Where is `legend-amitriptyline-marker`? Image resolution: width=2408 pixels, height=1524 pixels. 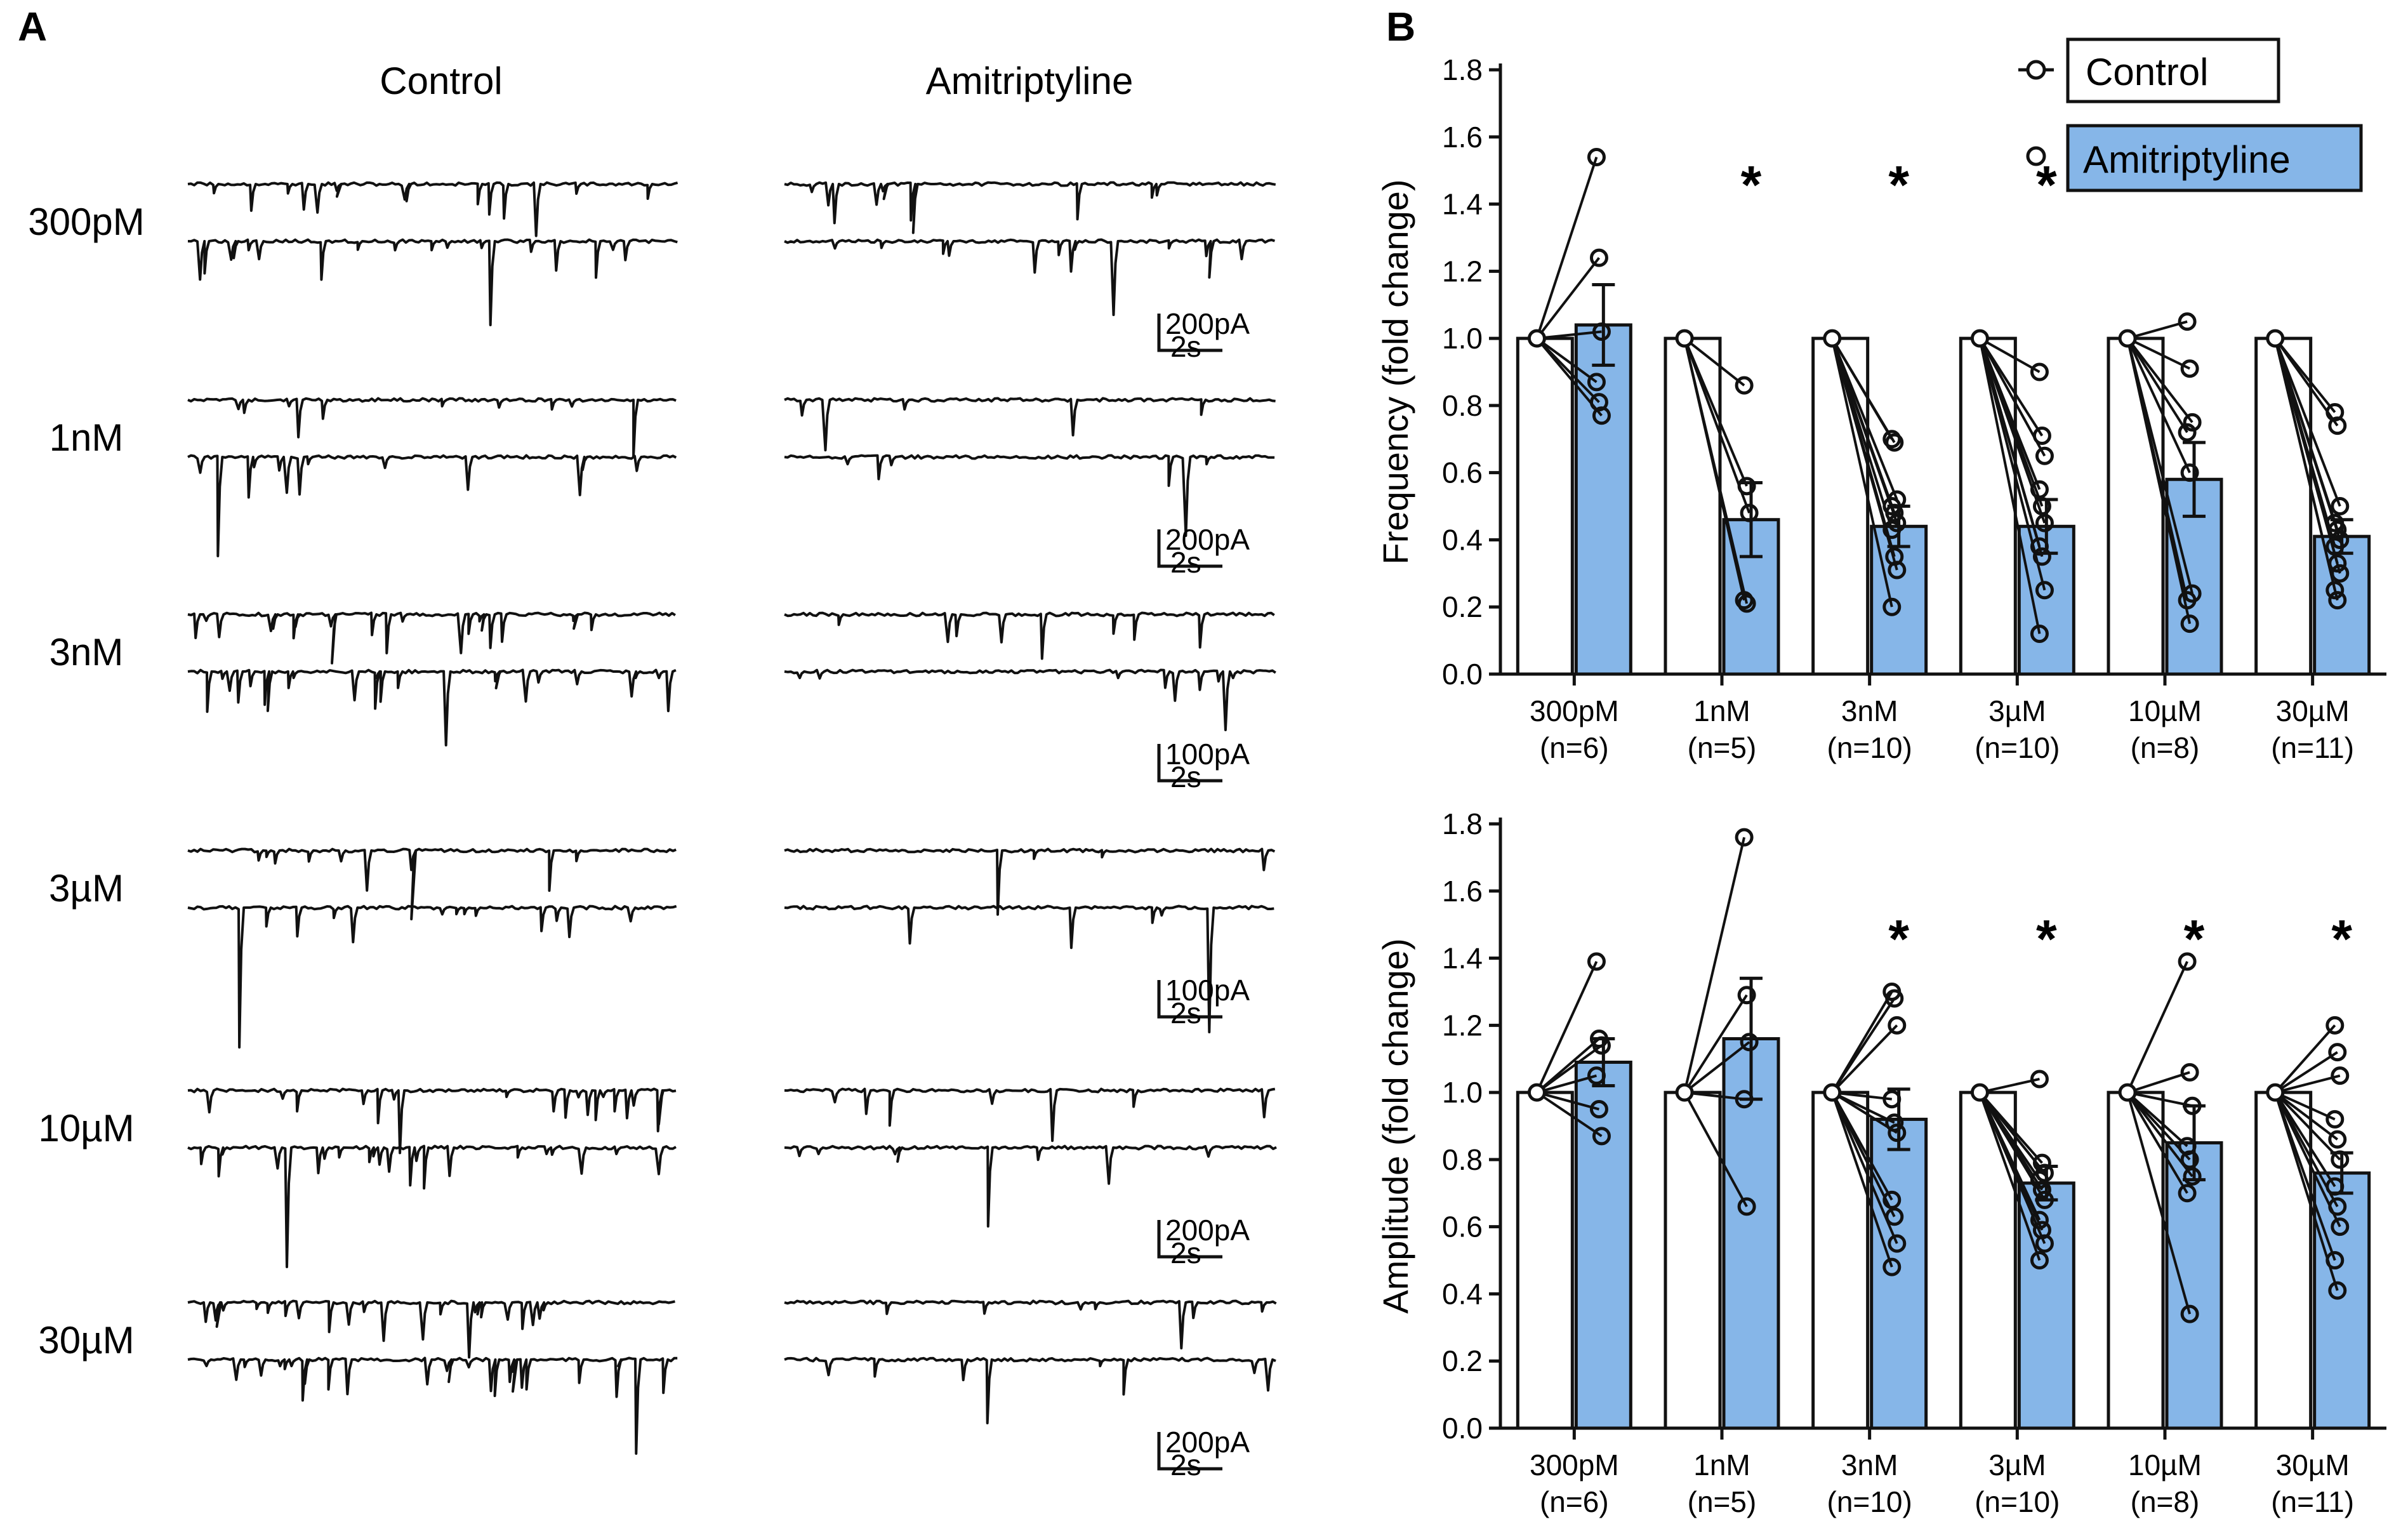 legend-amitriptyline-marker is located at coordinates (2036, 156).